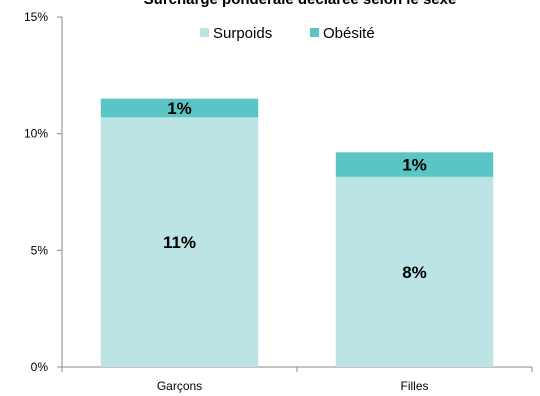  Describe the element at coordinates (414, 386) in the screenshot. I see `x-tick-label: Filles` at that location.